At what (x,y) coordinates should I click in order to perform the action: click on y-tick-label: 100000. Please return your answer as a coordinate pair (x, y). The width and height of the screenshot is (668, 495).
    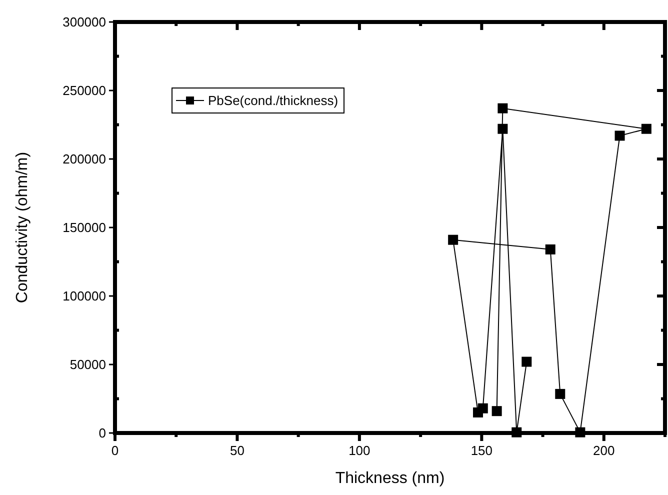
    Looking at the image, I should click on (84, 296).